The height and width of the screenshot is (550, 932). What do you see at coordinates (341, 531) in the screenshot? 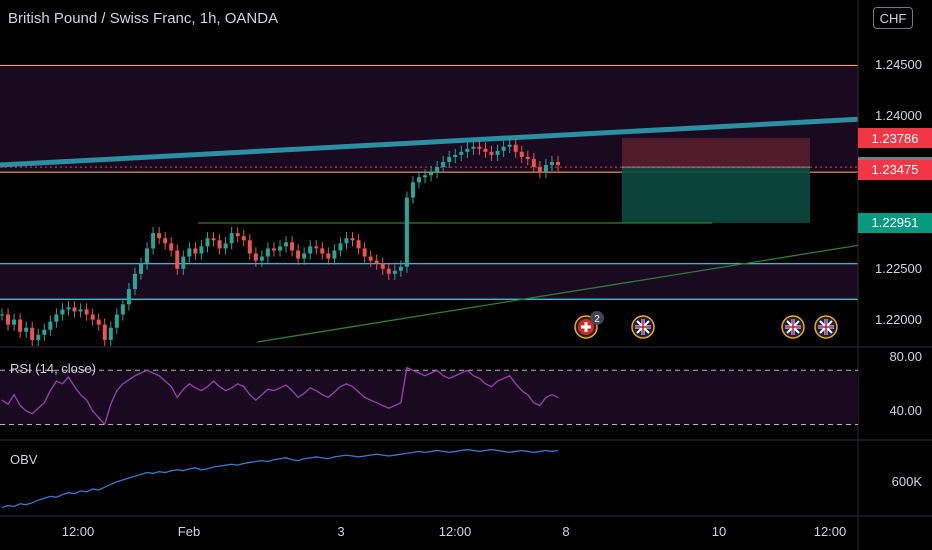
I see `time-tick-label: 3` at bounding box center [341, 531].